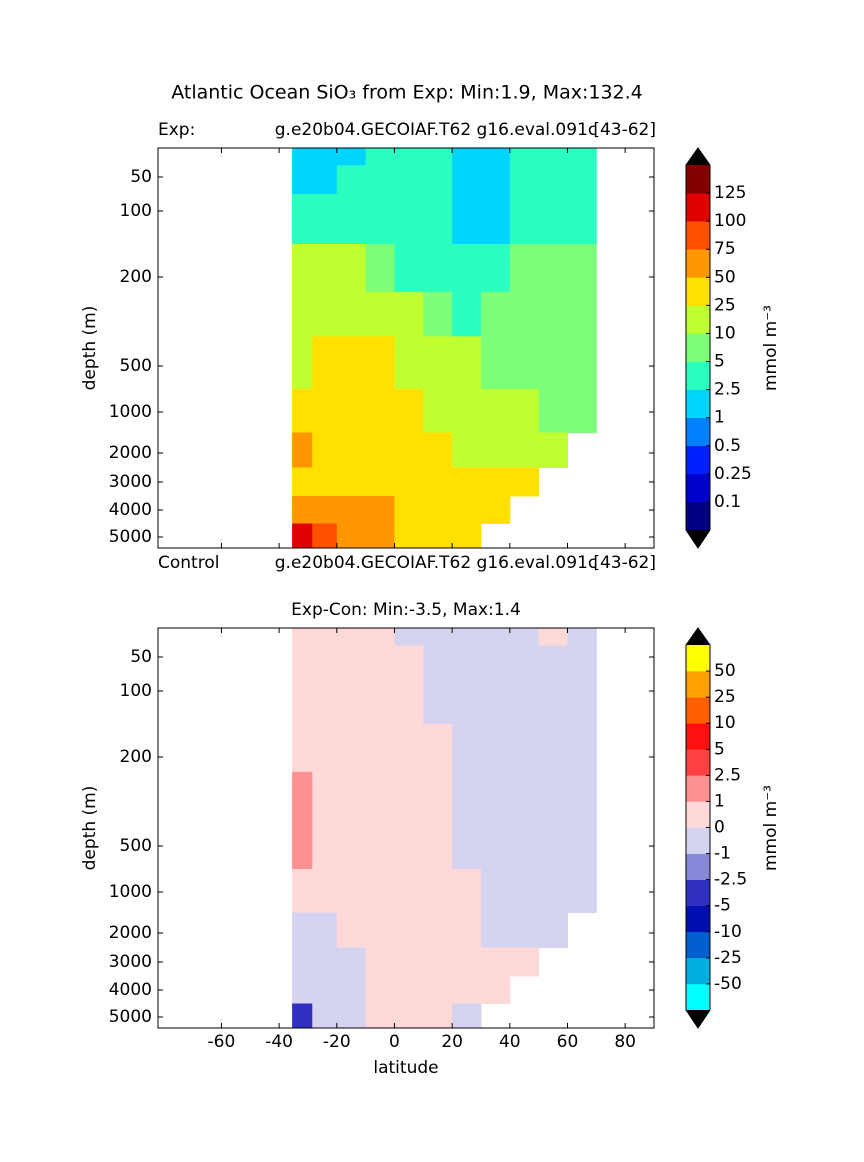 The height and width of the screenshot is (1162, 864). What do you see at coordinates (130, 412) in the screenshot?
I see `y-tick-label: 1000` at bounding box center [130, 412].